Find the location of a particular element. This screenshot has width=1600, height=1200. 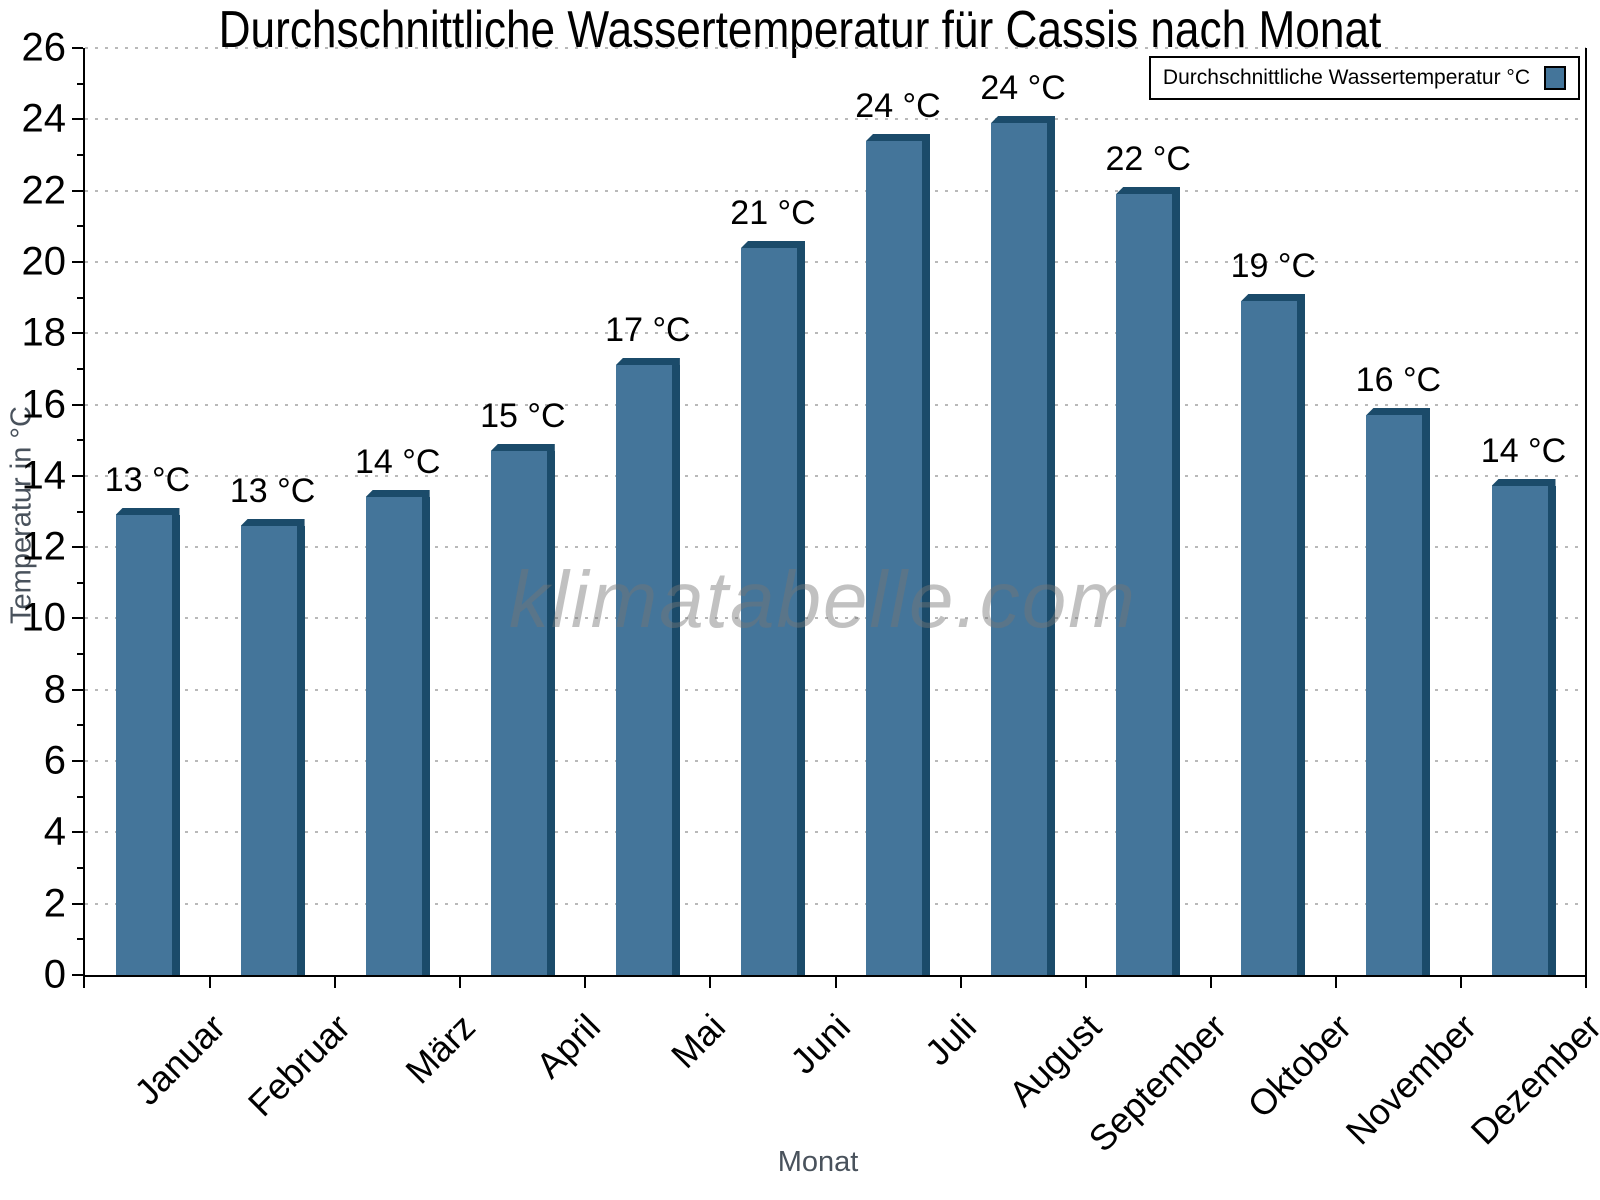

y-tick-label: 14 is located at coordinates (44, 475).